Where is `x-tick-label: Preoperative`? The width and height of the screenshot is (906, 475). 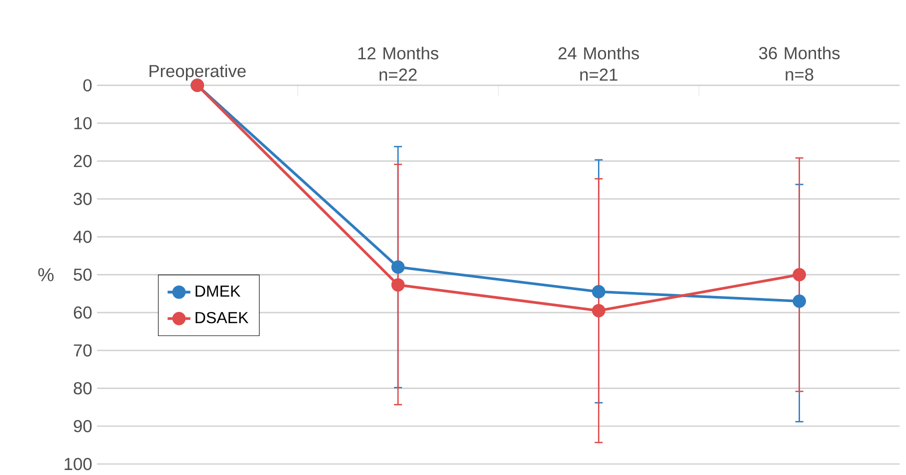 x-tick-label: Preoperative is located at coordinates (198, 72).